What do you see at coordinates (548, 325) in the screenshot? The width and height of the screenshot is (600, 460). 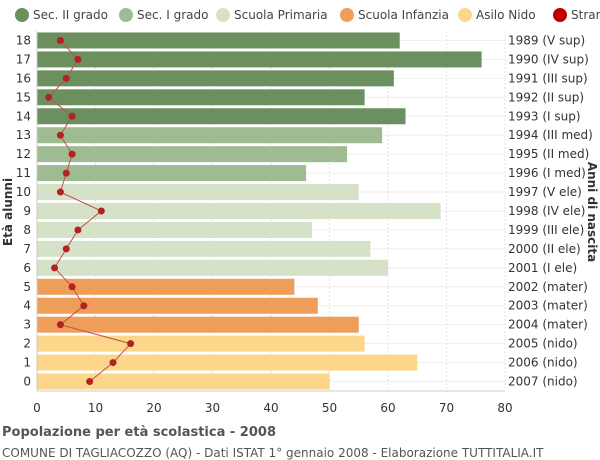 I see `birth-year-label: 2004 (mater)` at bounding box center [548, 325].